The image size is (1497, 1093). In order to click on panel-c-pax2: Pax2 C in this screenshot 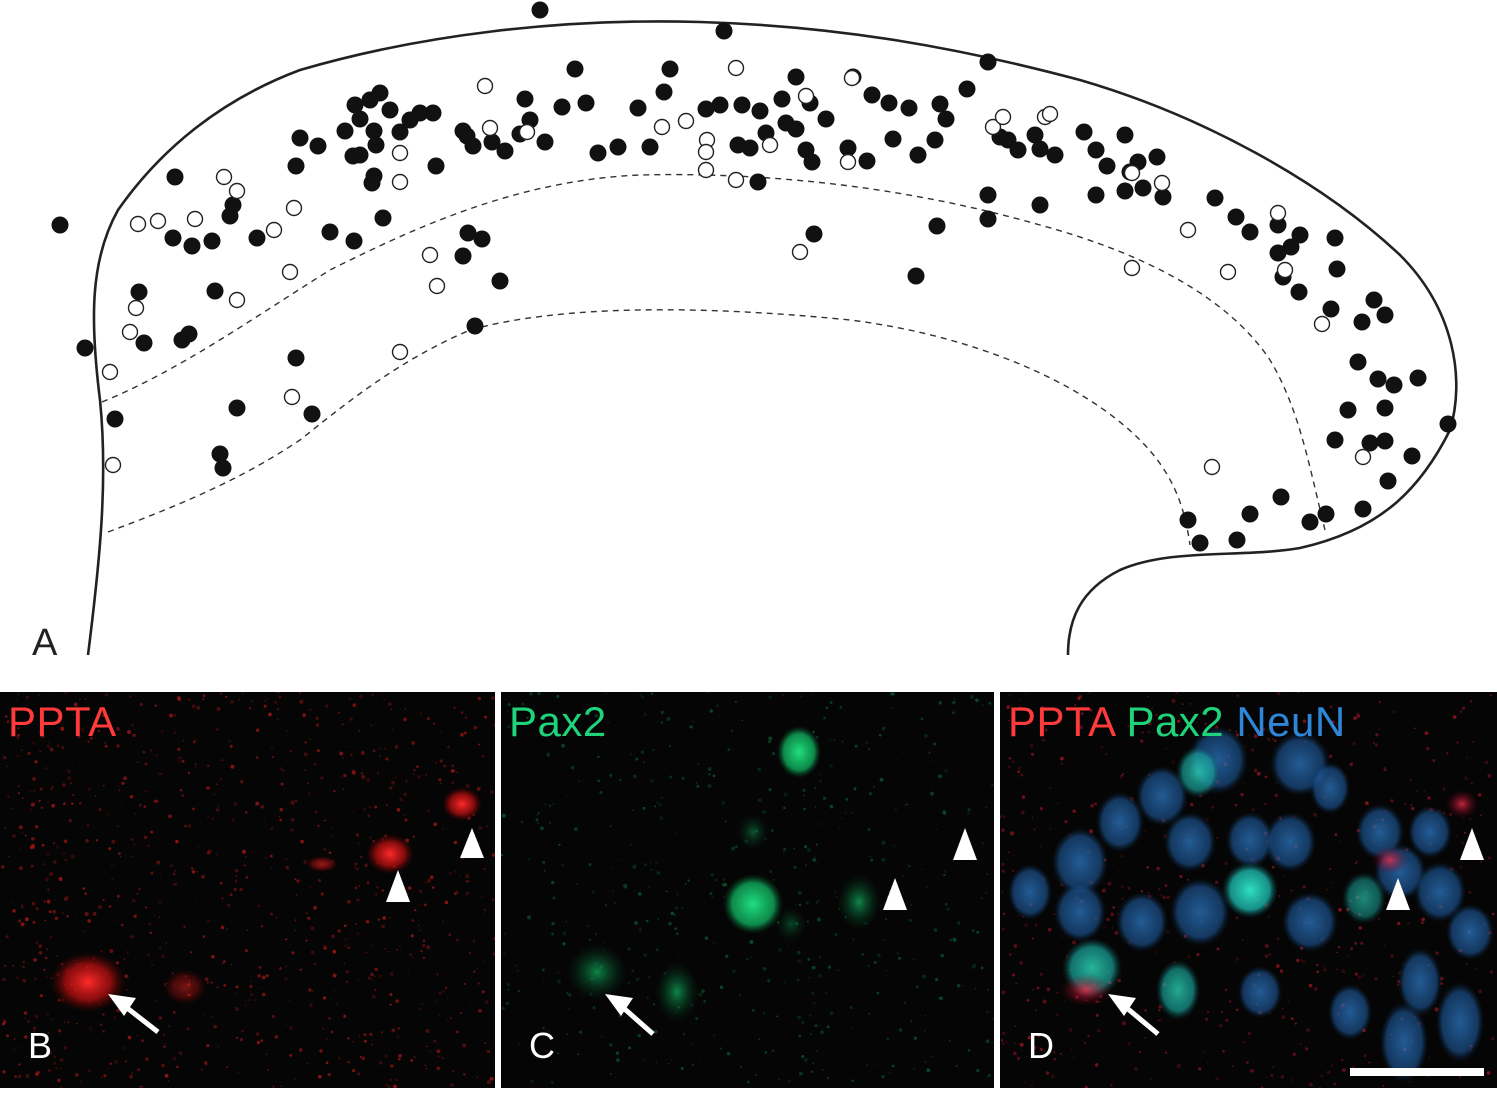, I will do `click(747, 890)`.